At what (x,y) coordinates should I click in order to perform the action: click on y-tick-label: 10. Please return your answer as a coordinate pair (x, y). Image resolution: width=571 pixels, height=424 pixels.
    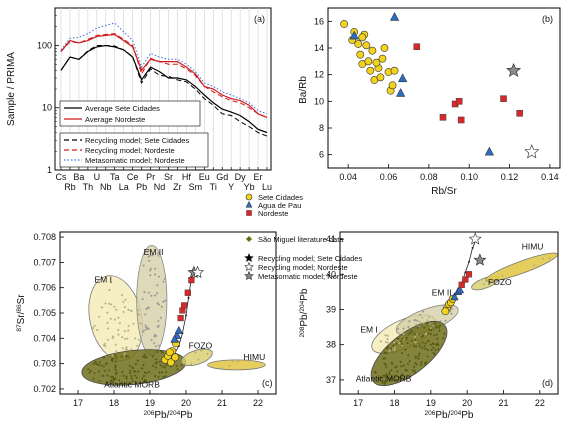
    Looking at the image, I should click on (319, 101).